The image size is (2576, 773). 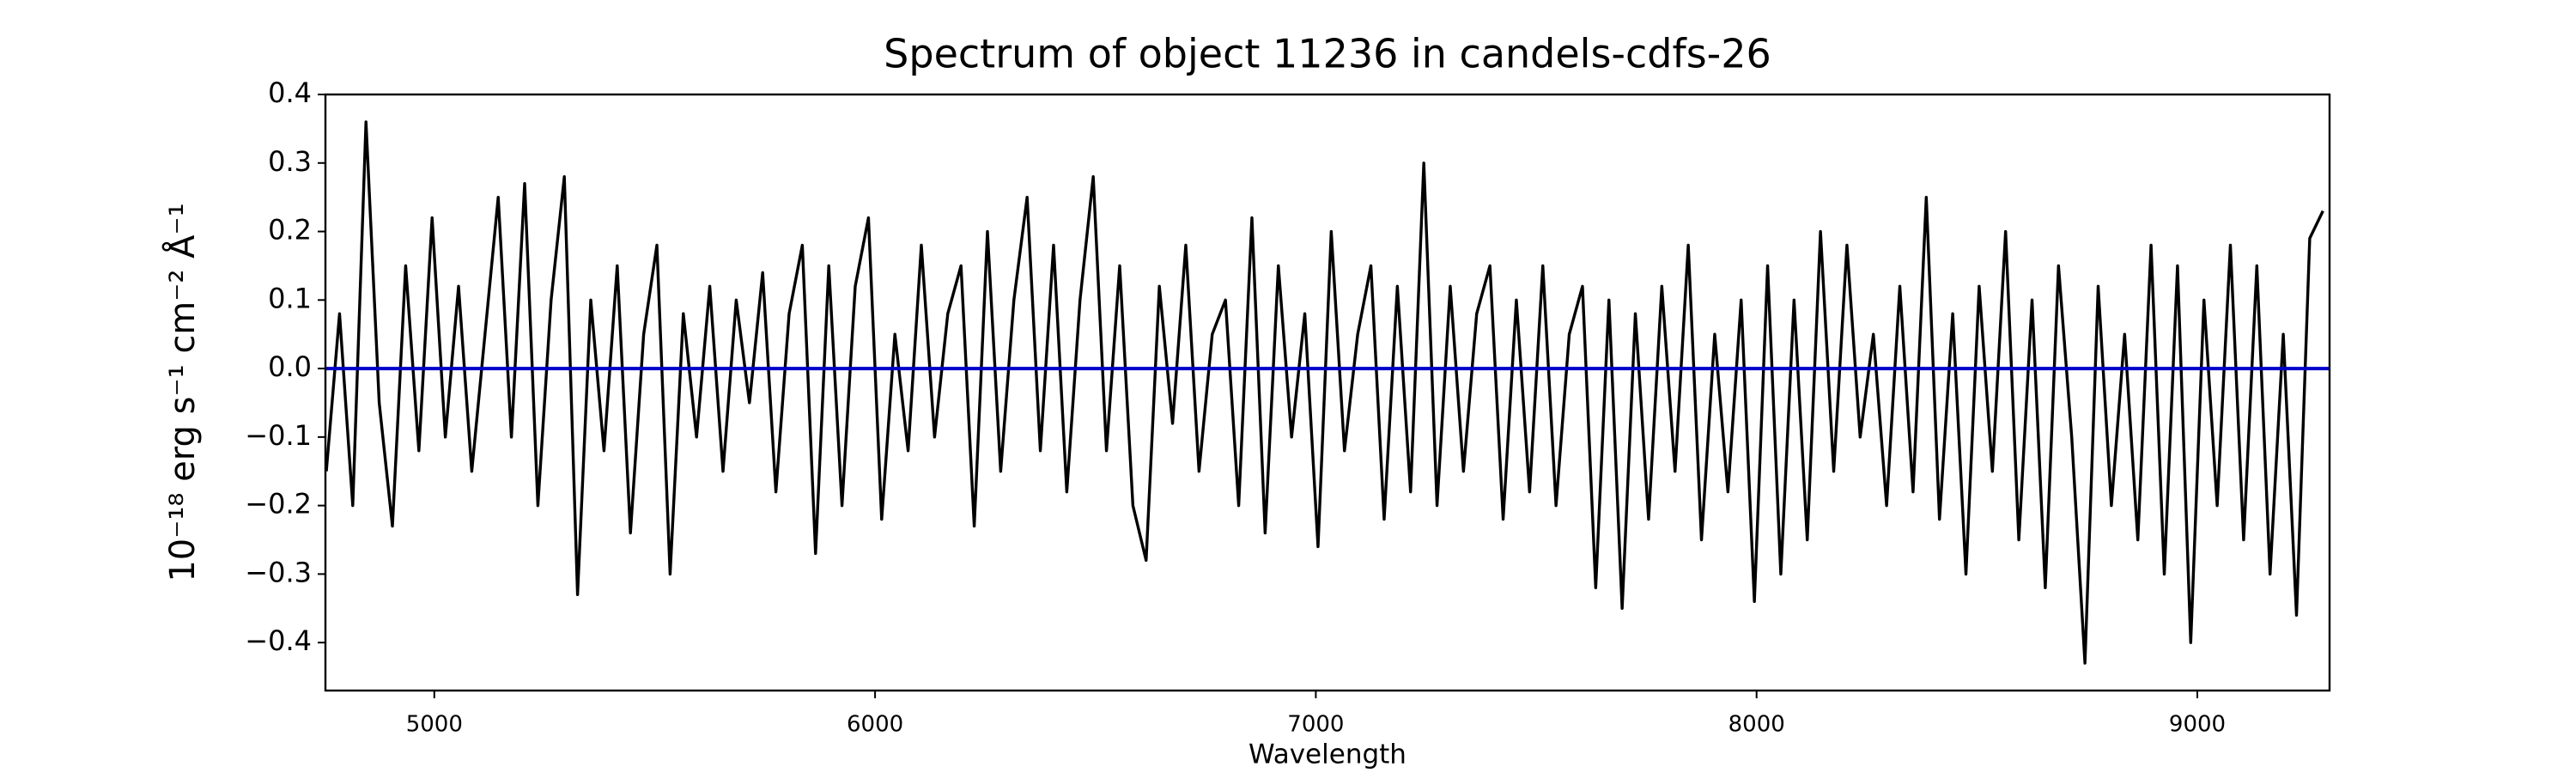 What do you see at coordinates (279, 640) in the screenshot?
I see `y-tick-label: −0.4` at bounding box center [279, 640].